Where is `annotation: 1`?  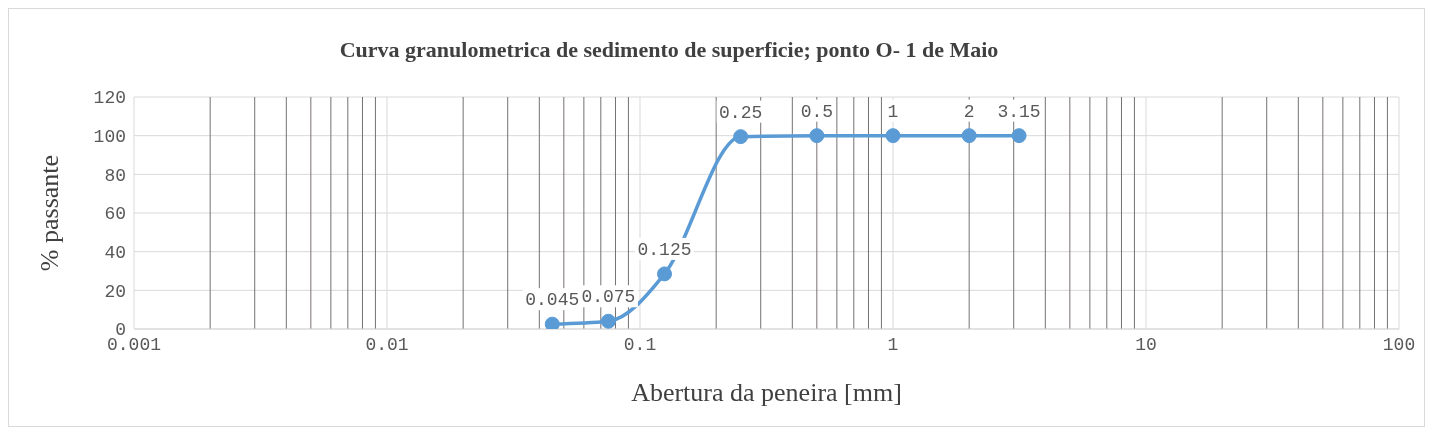 annotation: 1 is located at coordinates (893, 111).